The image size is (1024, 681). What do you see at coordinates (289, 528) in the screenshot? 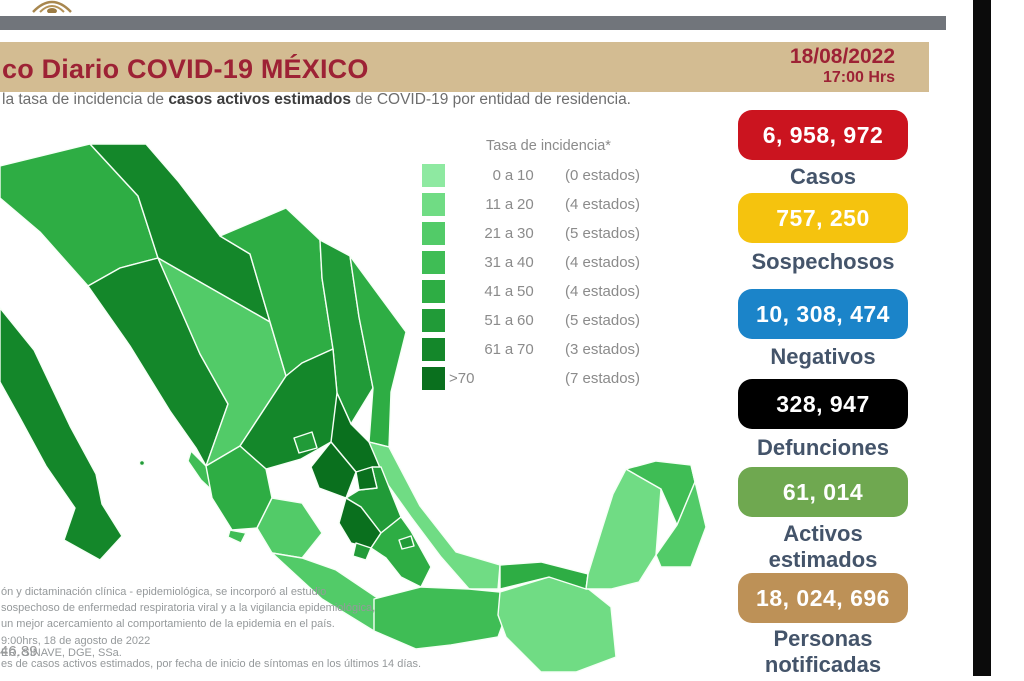
I see `state-michoacan` at bounding box center [289, 528].